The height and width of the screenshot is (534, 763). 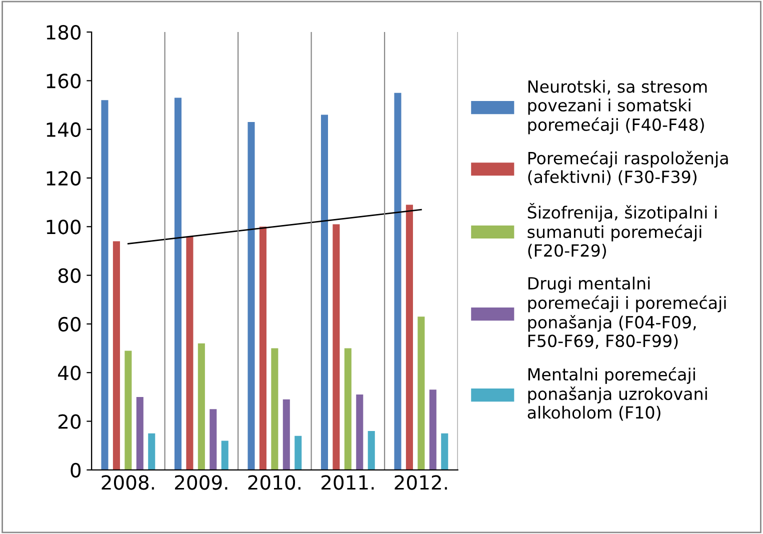 What do you see at coordinates (617, 394) in the screenshot?
I see `legend-label: Mentalni poremećaji ponašanja uzrokovani alkoholom (F10)` at bounding box center [617, 394].